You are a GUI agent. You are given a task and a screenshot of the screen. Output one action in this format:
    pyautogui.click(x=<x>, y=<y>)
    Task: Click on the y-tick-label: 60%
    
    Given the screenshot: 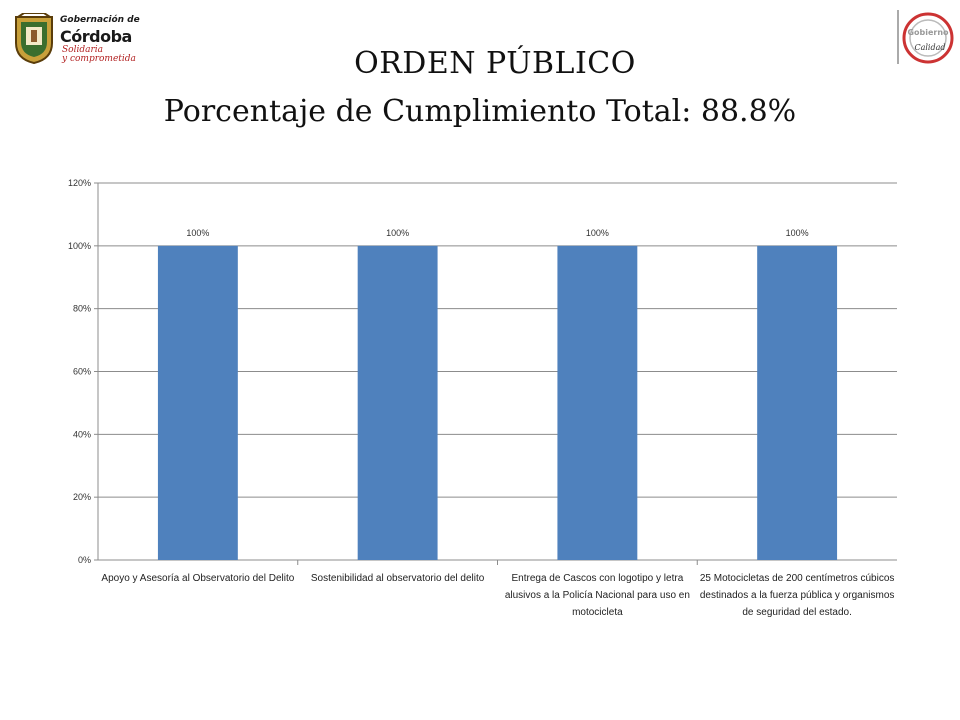 What is the action you would take?
    pyautogui.click(x=82, y=372)
    